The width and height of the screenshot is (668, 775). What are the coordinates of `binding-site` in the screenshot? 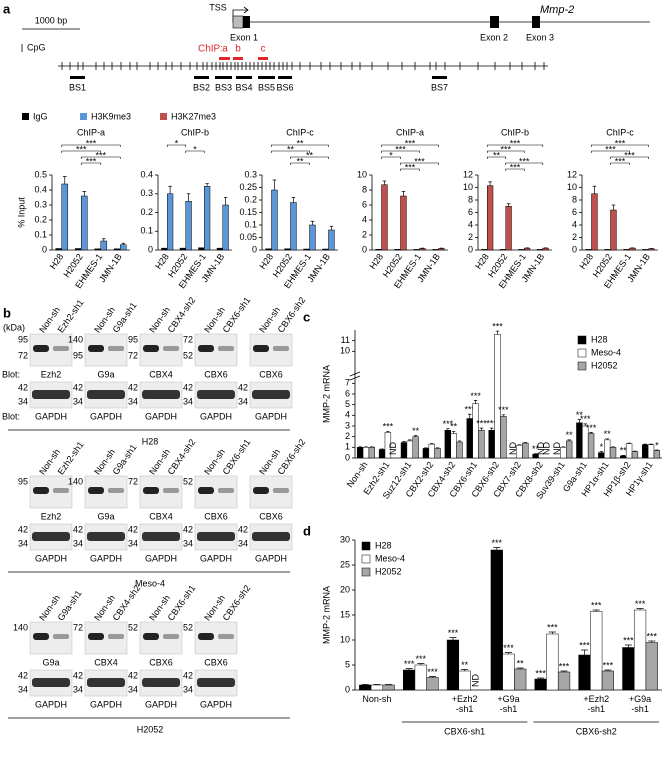 It's located at (266, 77).